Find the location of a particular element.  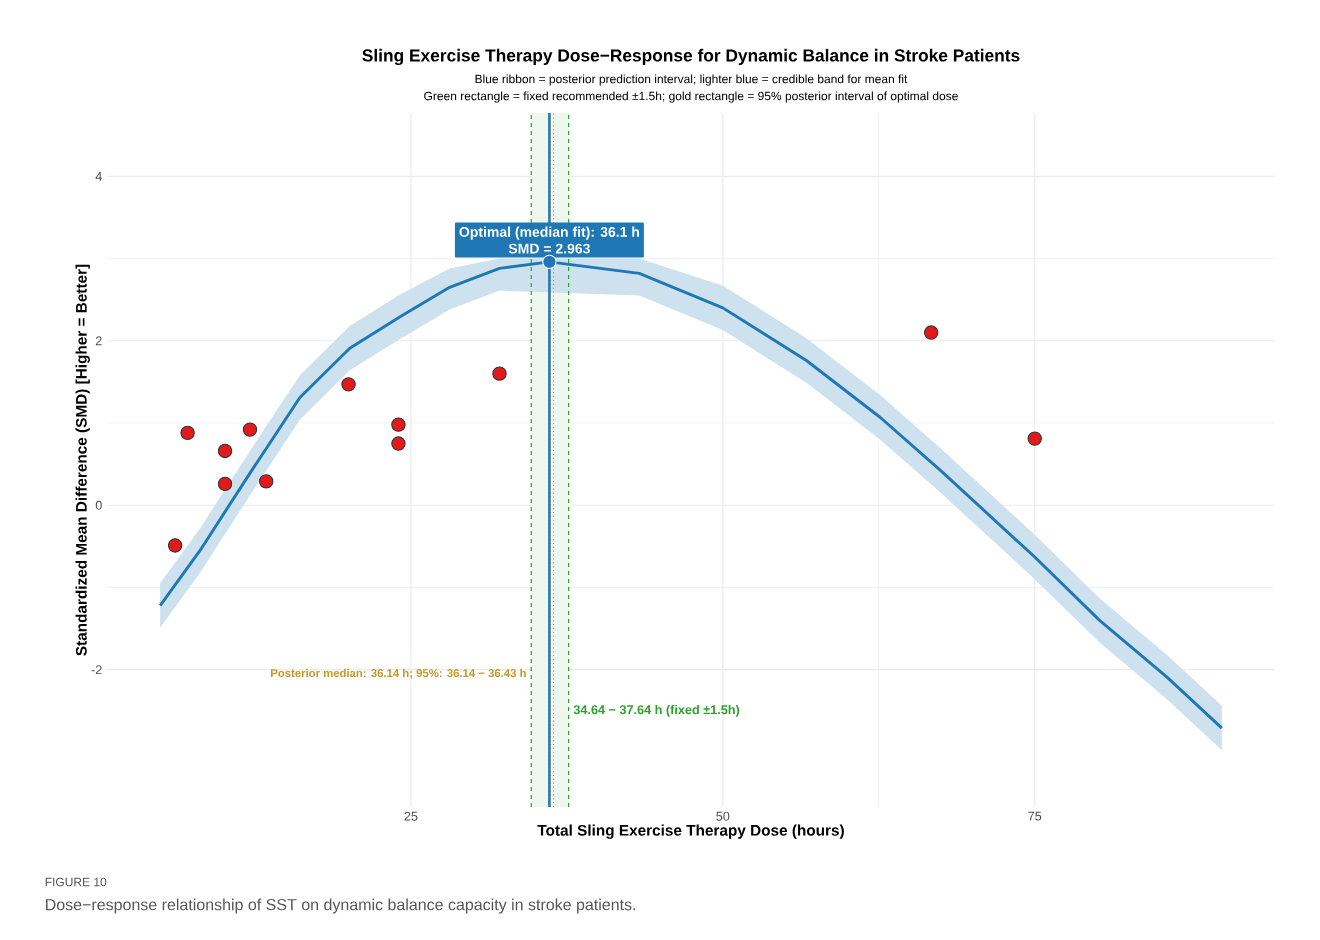

band-label: 34.64 − 37.64 h (fixed ±1.5h) is located at coordinates (656, 710).